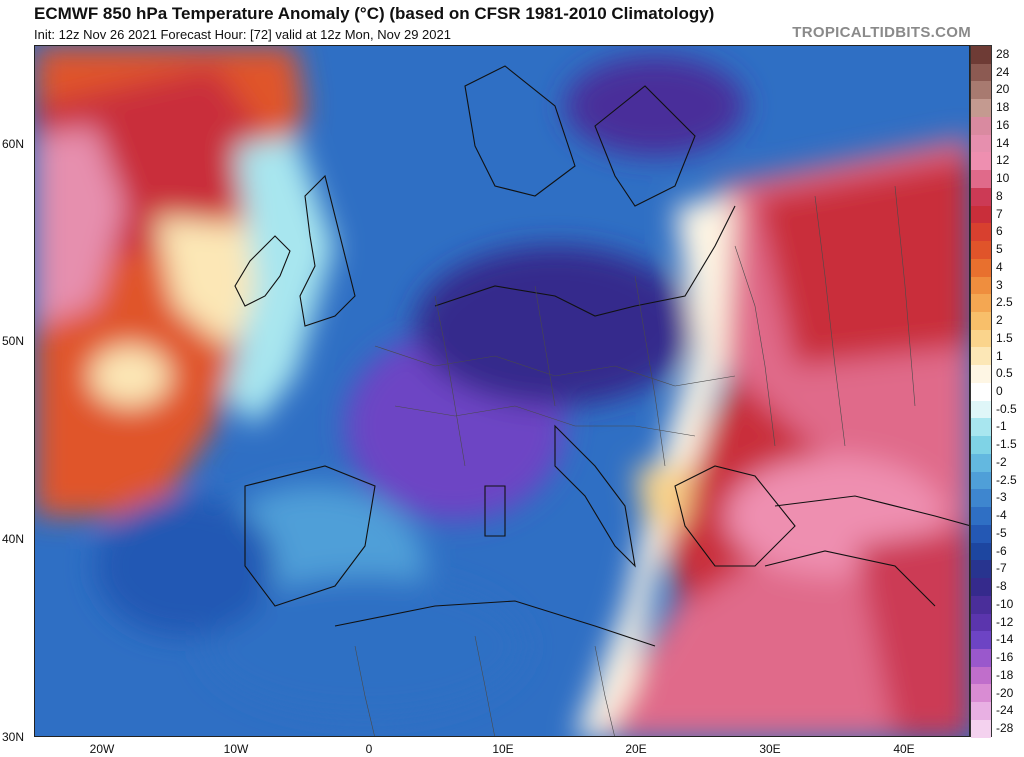  Describe the element at coordinates (262, 271) in the screenshot. I see `ireland-outline` at that location.